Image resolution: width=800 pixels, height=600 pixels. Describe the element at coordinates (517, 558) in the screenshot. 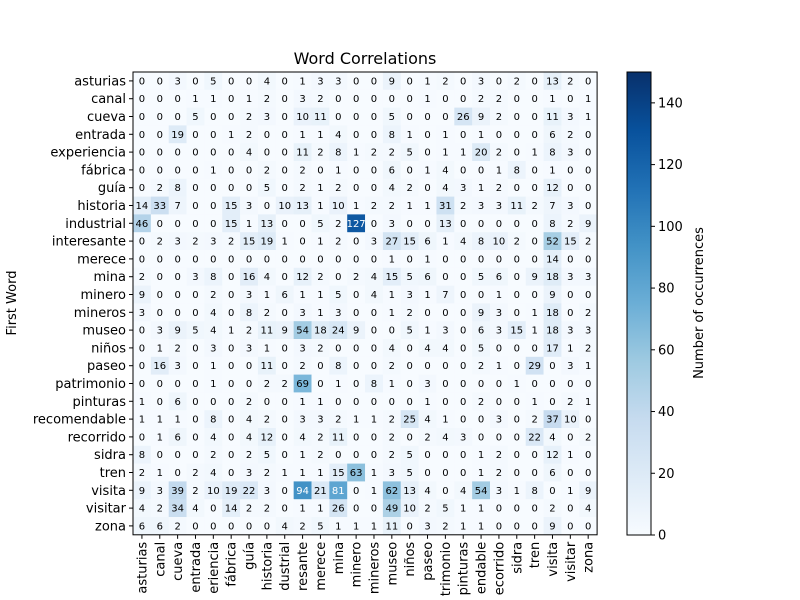

I see `column-label: sidra` at that location.